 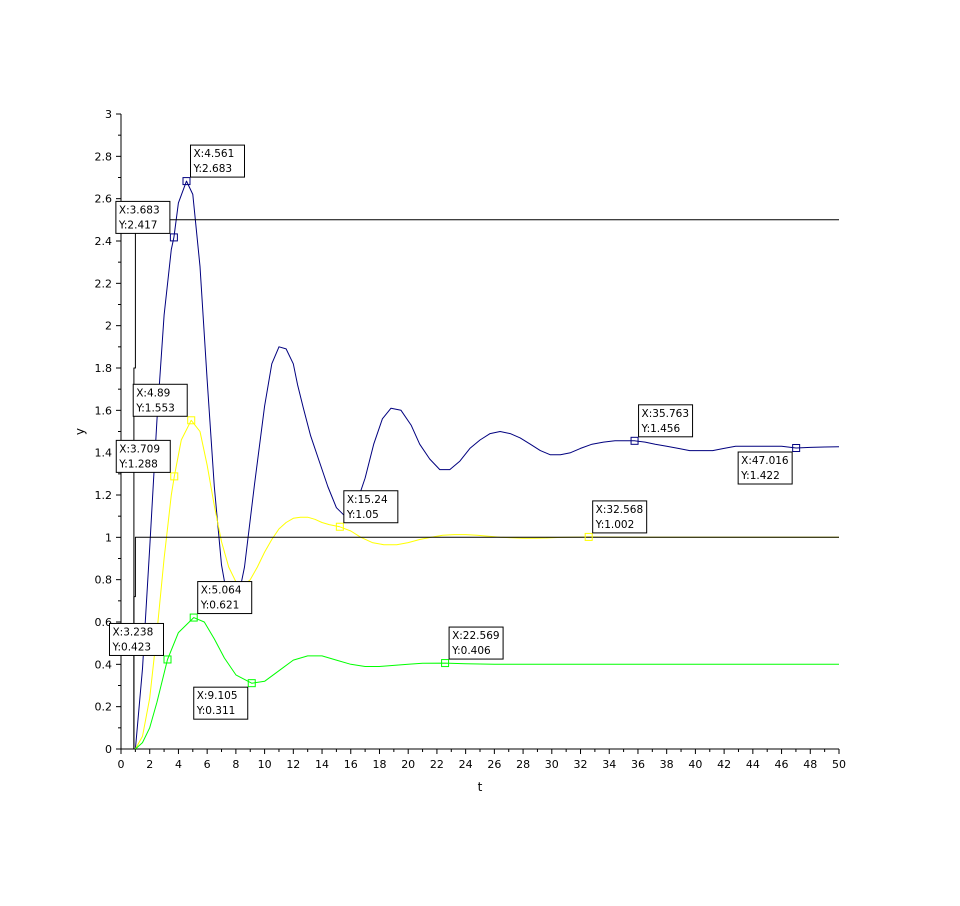 What do you see at coordinates (494, 764) in the screenshot?
I see `x-tick-label: 26` at bounding box center [494, 764].